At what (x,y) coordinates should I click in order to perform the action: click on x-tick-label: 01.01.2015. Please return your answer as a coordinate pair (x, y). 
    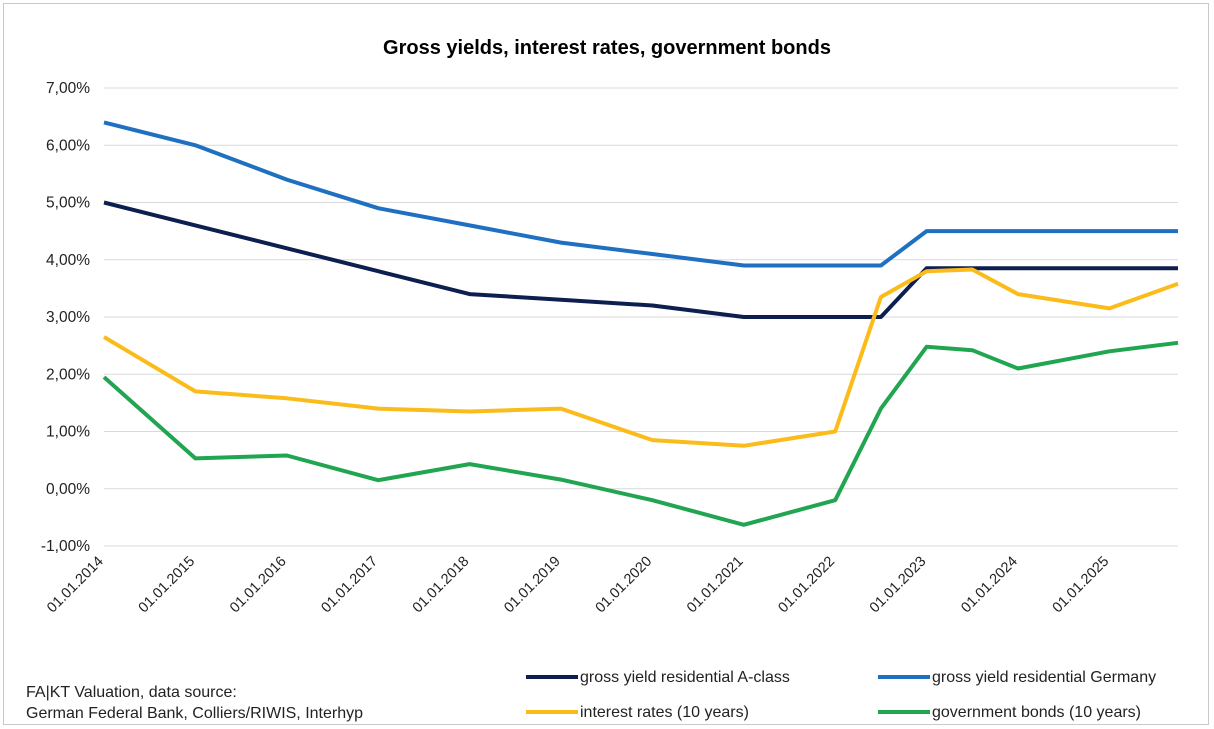
    Looking at the image, I should click on (167, 585).